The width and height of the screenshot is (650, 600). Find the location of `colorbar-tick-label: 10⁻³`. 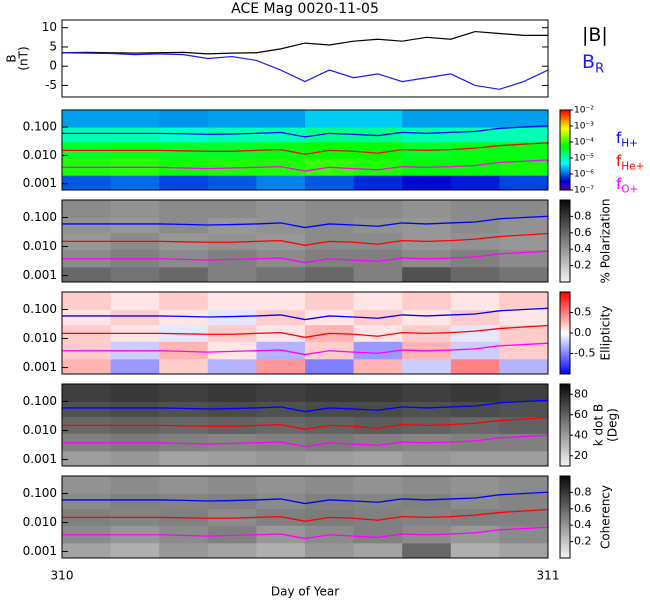

colorbar-tick-label: 10⁻³ is located at coordinates (584, 127).